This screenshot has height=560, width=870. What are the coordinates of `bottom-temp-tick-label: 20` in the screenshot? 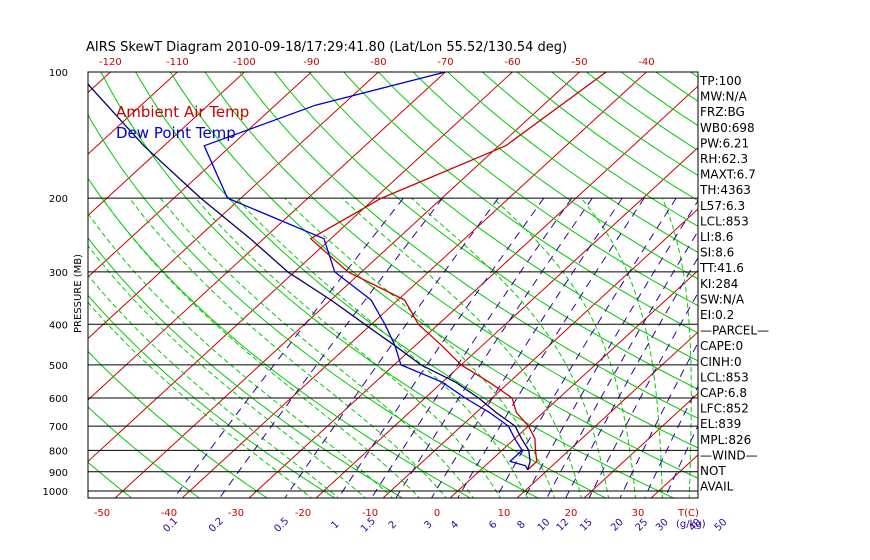 It's located at (571, 513).